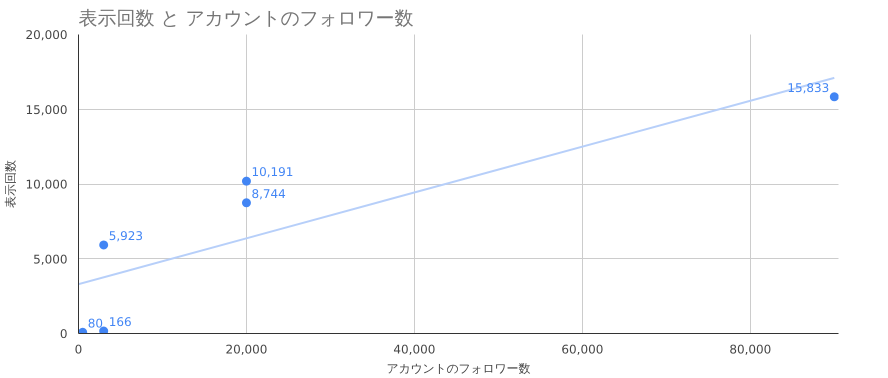 The image size is (888, 378). What do you see at coordinates (78, 349) in the screenshot?
I see `x-tick-label: 0` at bounding box center [78, 349].